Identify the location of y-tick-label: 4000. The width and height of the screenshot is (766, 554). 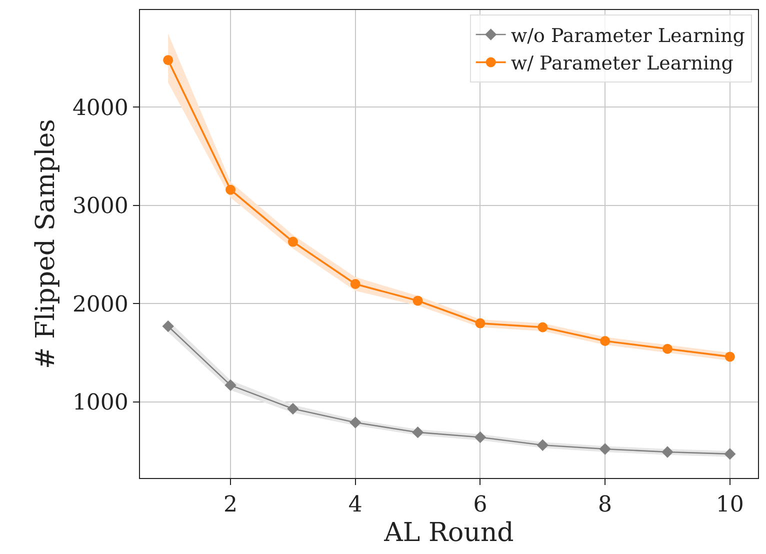
(100, 108).